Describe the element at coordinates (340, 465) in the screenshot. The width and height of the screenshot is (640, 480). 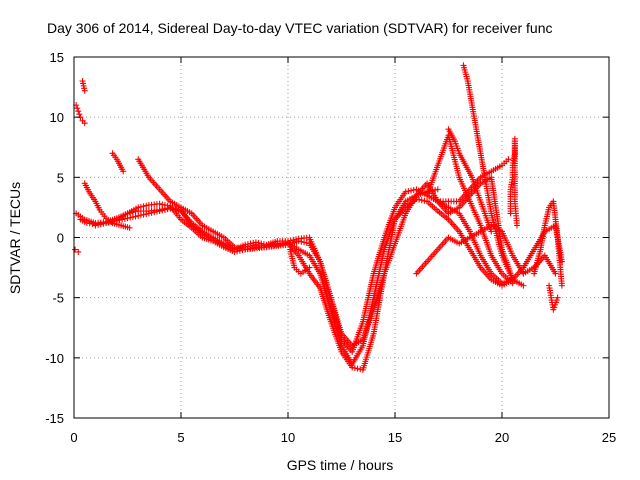
I see `x-axis-label: GPS time / hours` at that location.